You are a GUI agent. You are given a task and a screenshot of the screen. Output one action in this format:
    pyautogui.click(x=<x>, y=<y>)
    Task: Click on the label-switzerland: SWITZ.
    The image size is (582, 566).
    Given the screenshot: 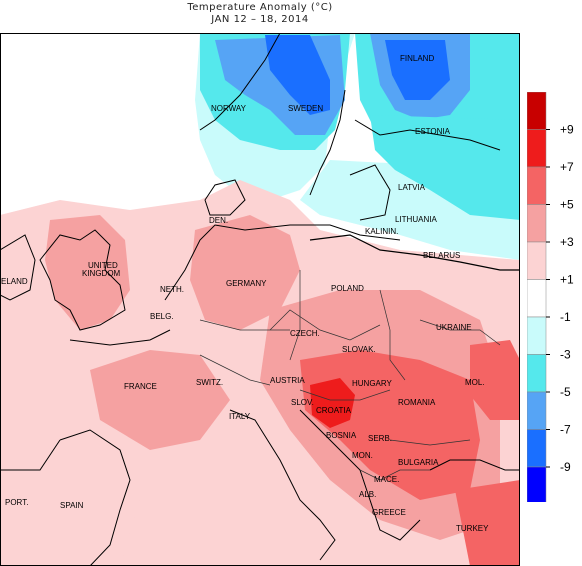 What is the action you would take?
    pyautogui.click(x=209, y=382)
    